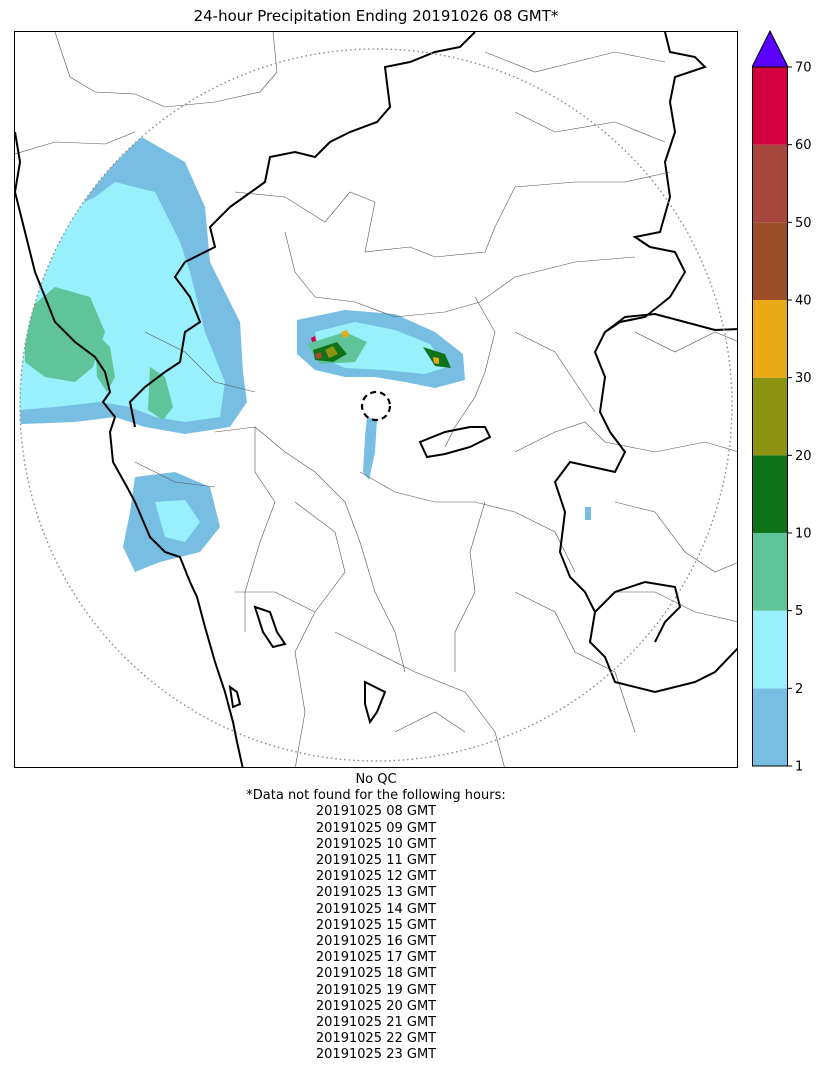 The height and width of the screenshot is (1072, 825). I want to click on precip-band-1to2-east-spot, so click(588, 513).